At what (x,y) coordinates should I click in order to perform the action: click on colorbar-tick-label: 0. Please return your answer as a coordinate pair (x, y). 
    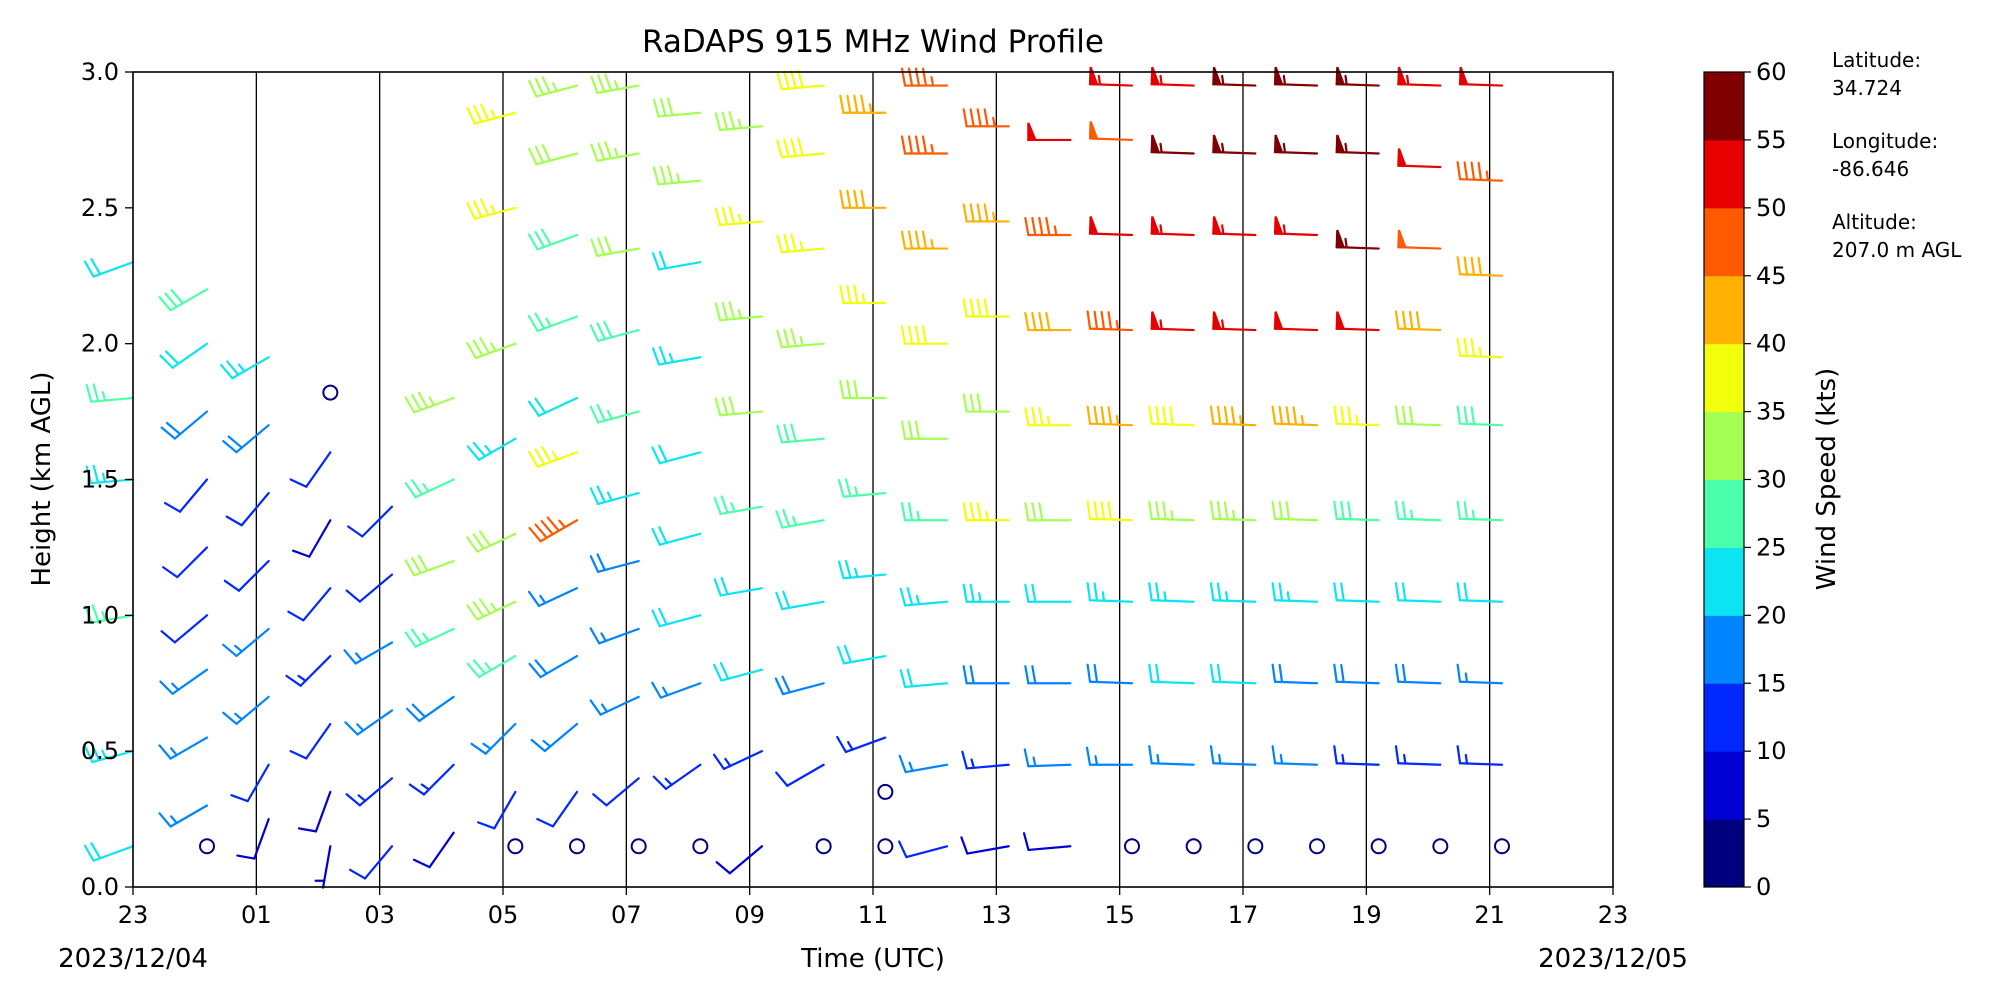
    Looking at the image, I should click on (1763, 887).